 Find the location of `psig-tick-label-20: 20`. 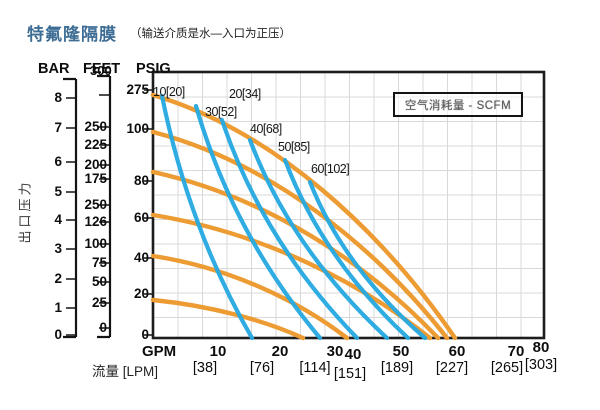

psig-tick-label-20: 20 is located at coordinates (141, 293).